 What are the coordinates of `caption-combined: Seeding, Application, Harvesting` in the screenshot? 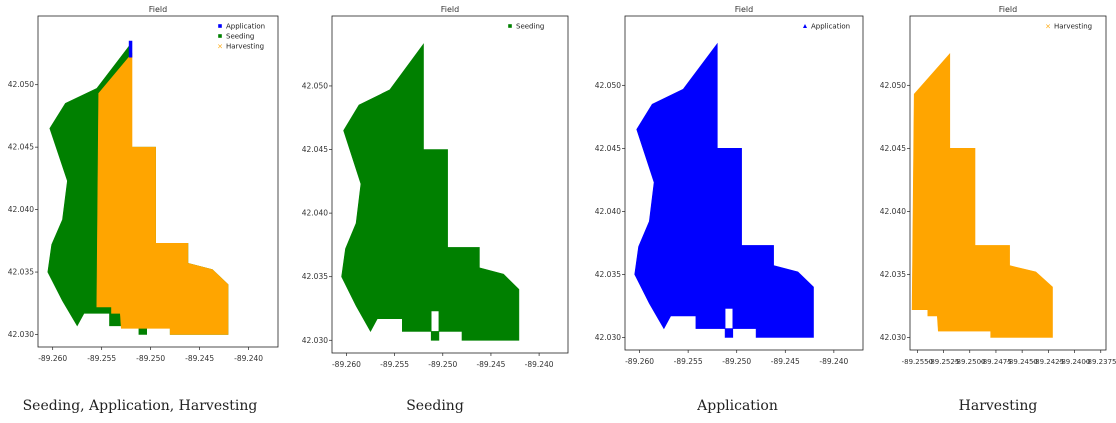 It's located at (140, 406).